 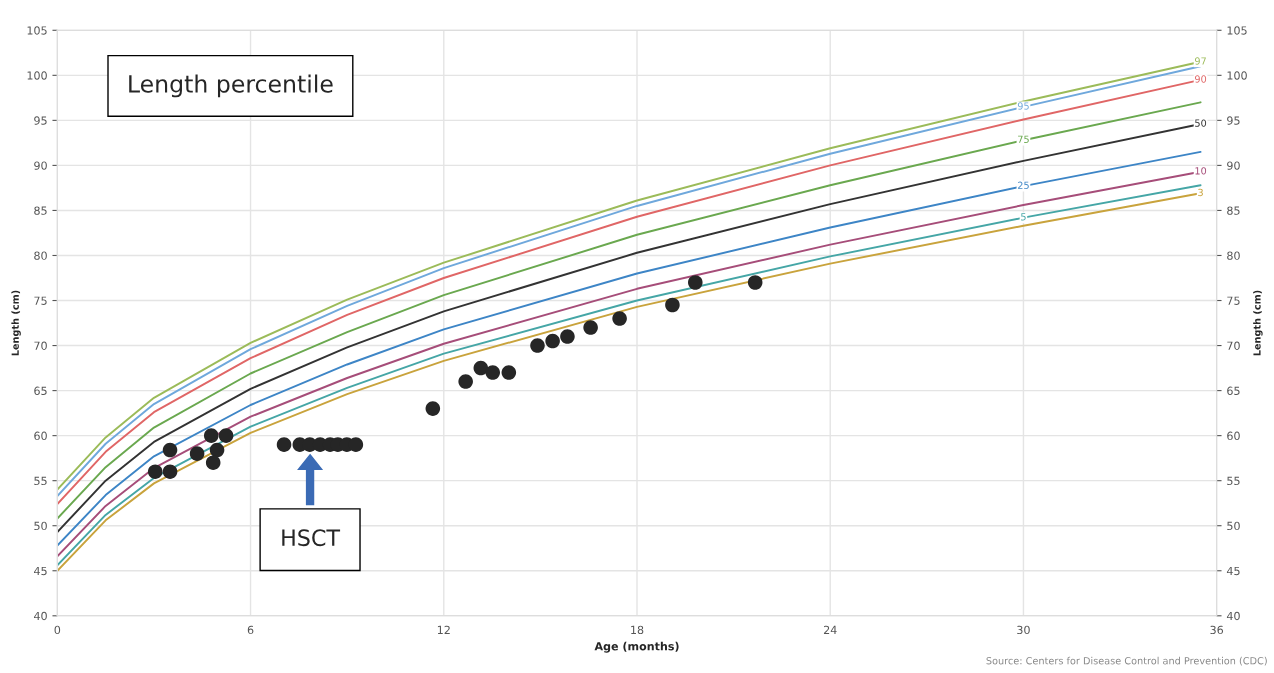 I want to click on y2-tick-label: 55, so click(x=1233, y=481).